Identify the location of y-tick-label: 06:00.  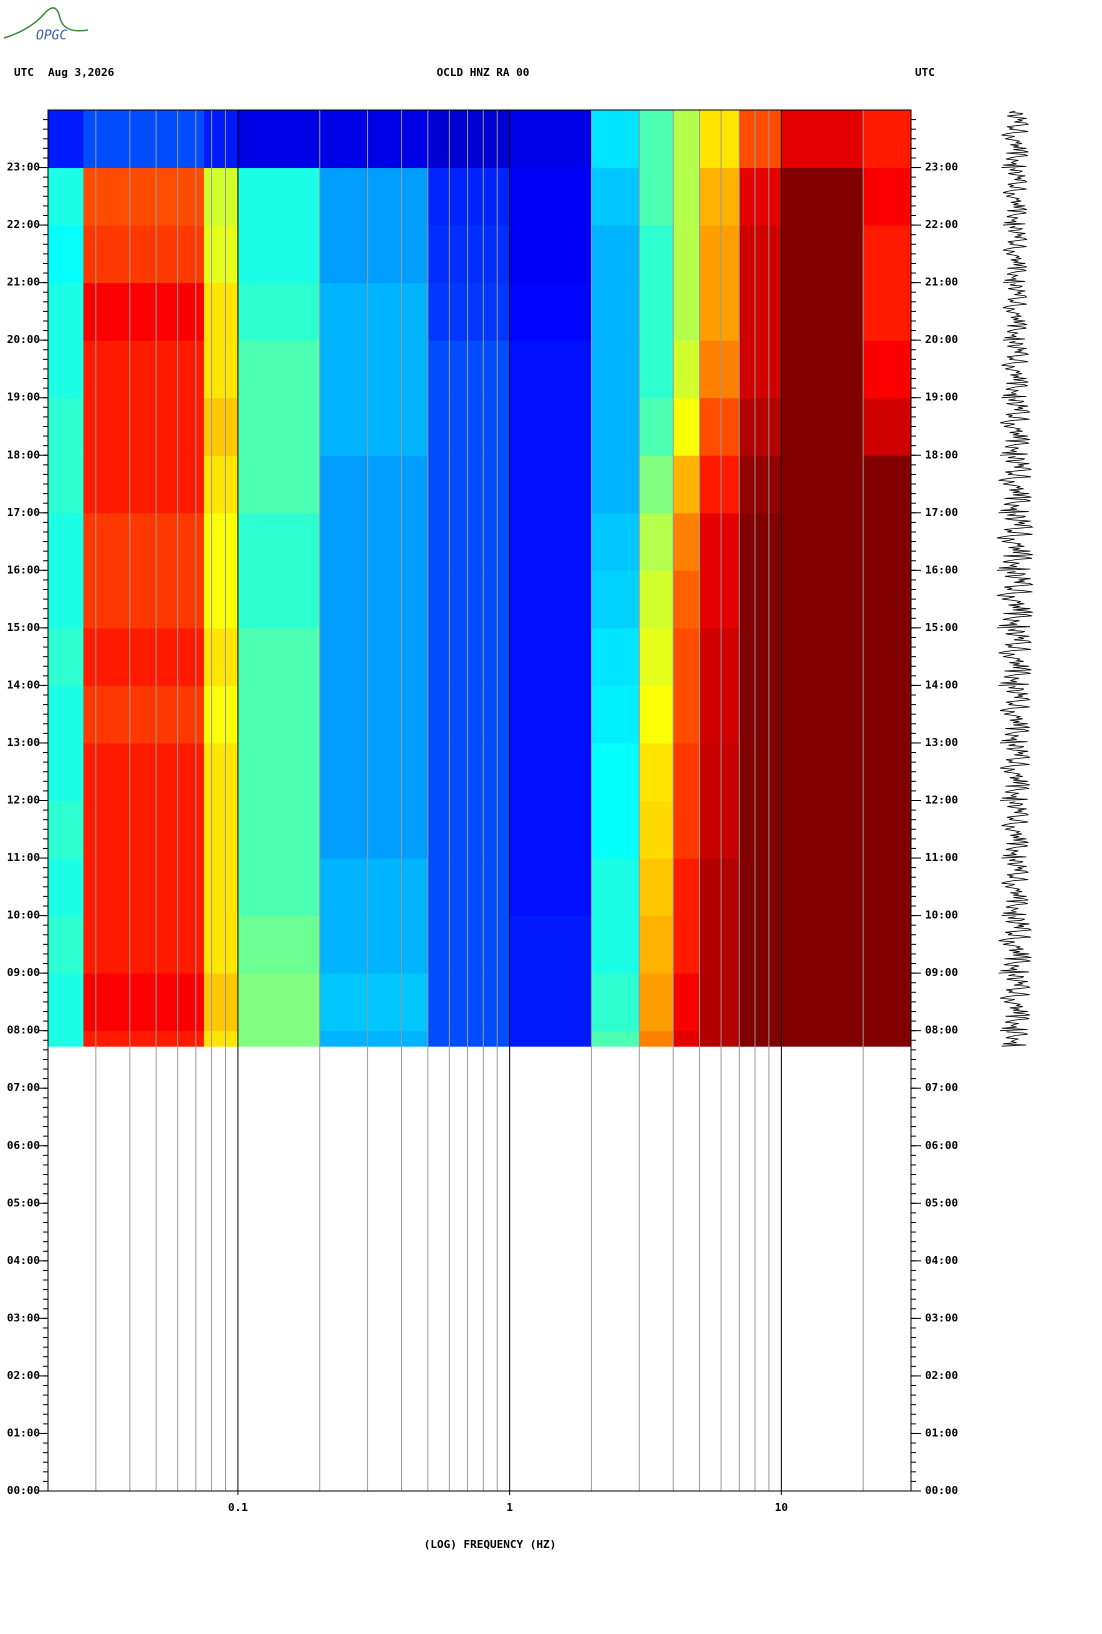
(23, 1145).